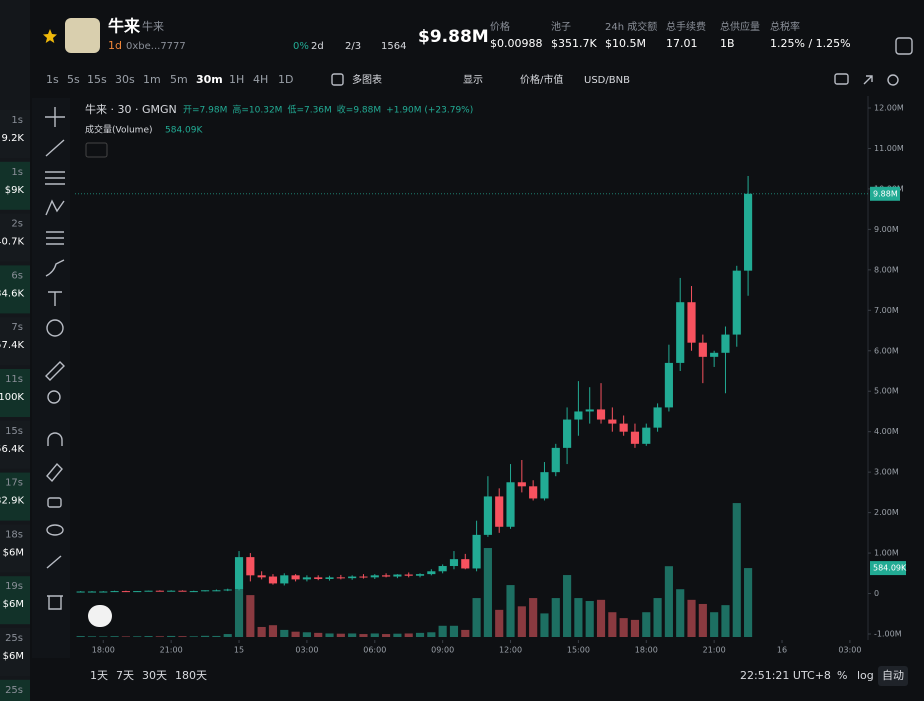 The height and width of the screenshot is (701, 924). I want to click on fullscreen-button, so click(868, 80).